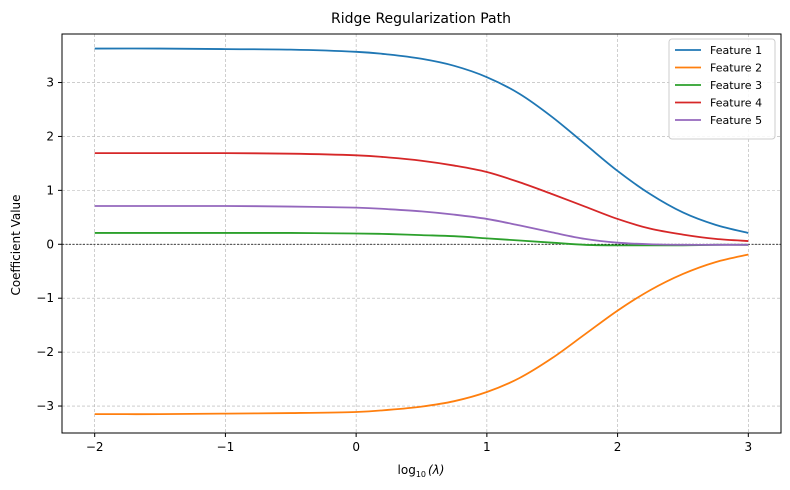  I want to click on x-tick-label: −1, so click(226, 447).